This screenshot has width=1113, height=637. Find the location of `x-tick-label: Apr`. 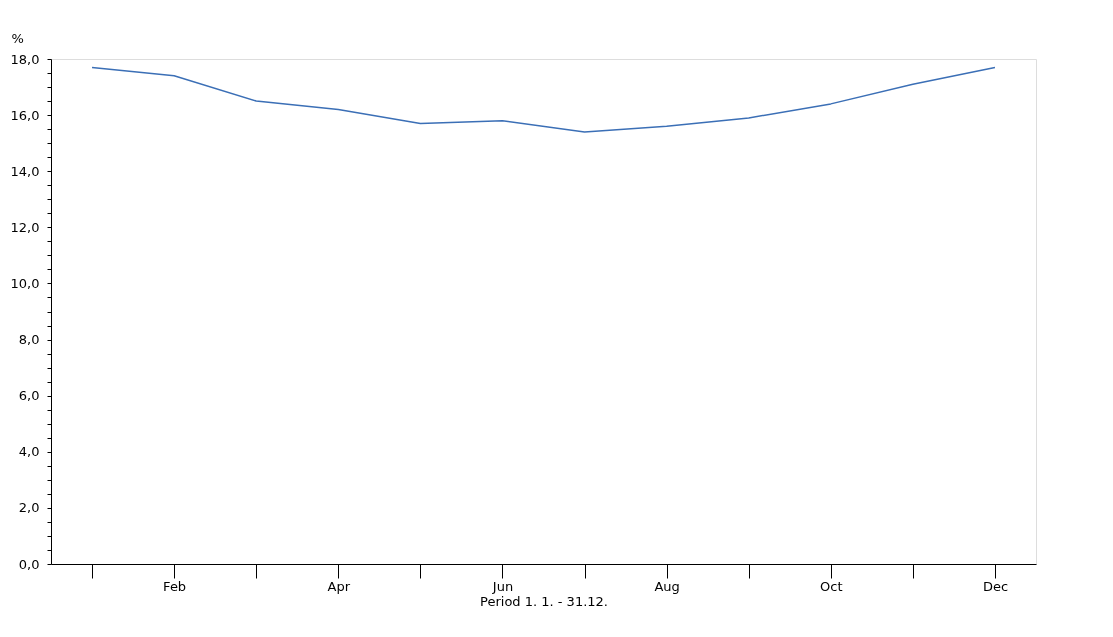

x-tick-label: Apr is located at coordinates (339, 586).